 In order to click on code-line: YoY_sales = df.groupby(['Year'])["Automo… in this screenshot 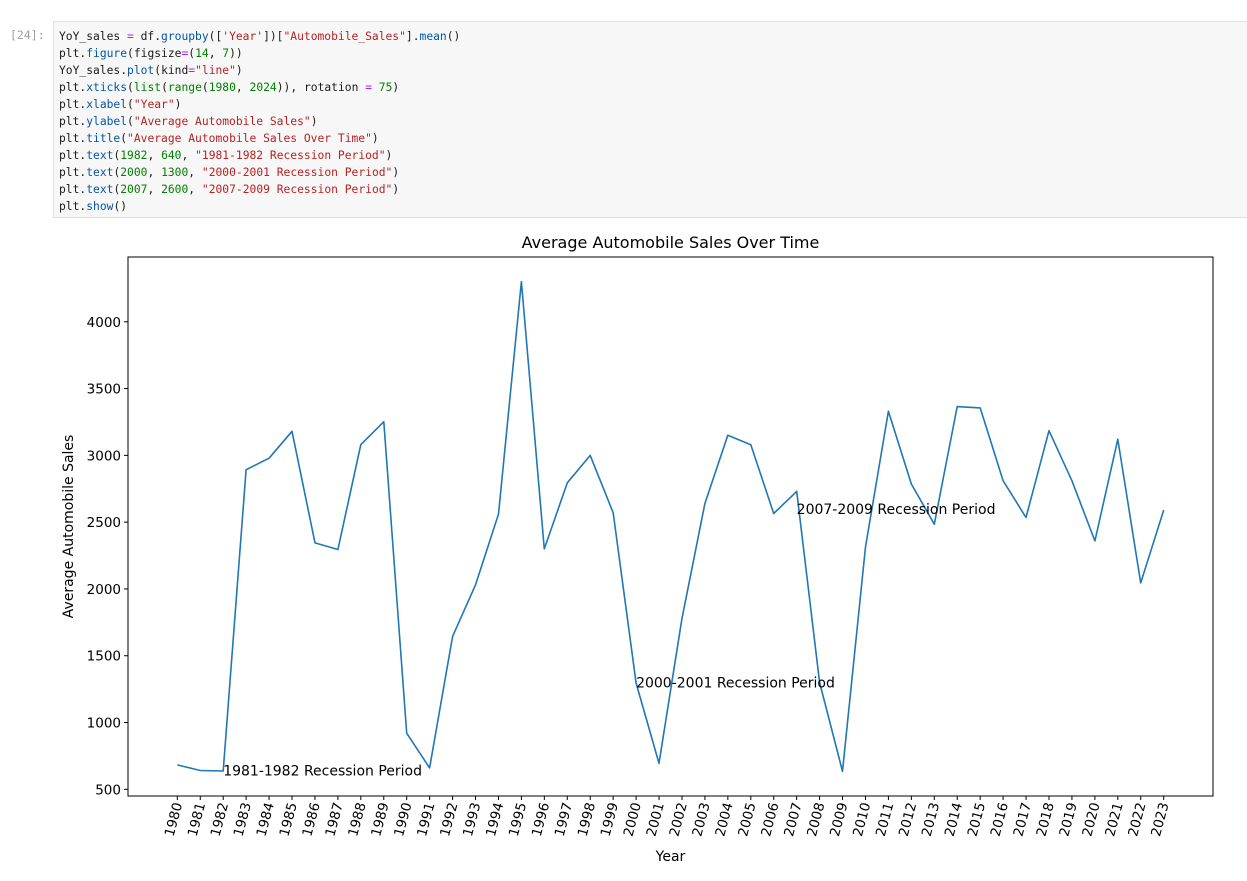, I will do `click(259, 36)`.